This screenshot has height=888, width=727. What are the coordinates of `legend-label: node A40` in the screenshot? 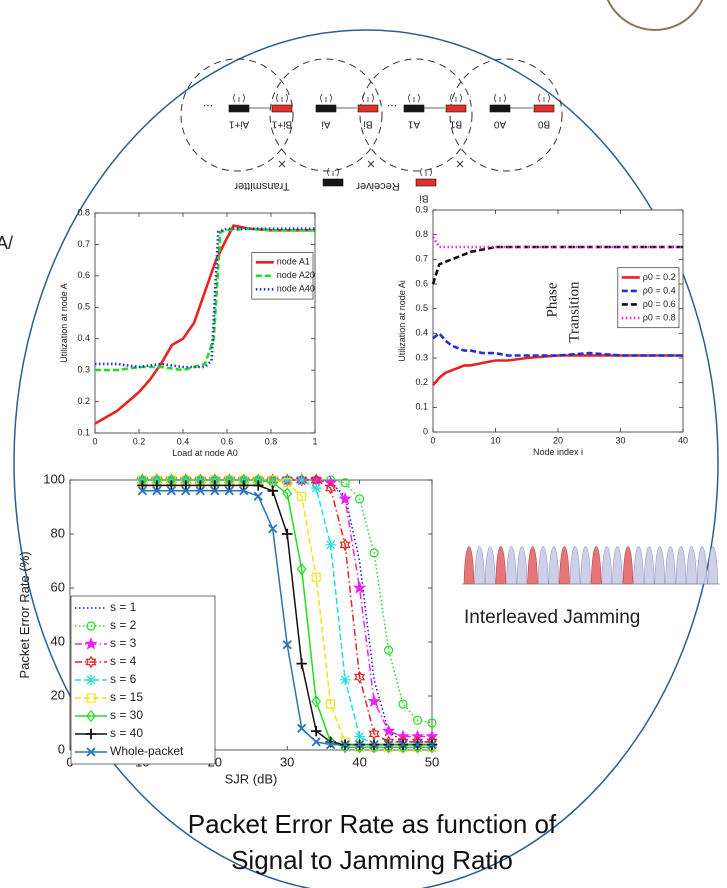 It's located at (296, 289).